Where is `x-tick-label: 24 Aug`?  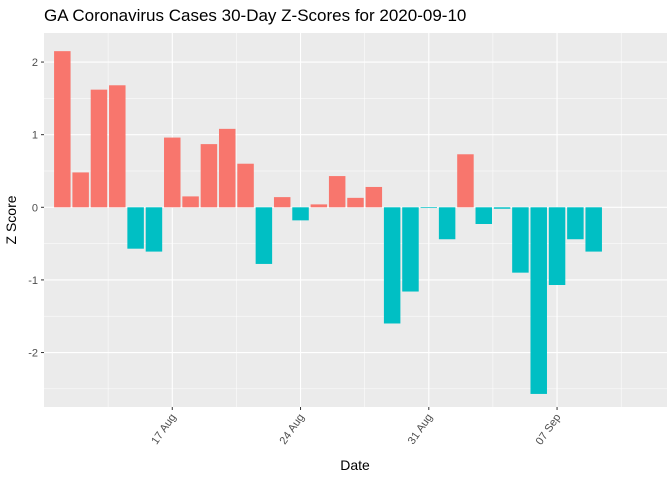
x-tick-label: 24 Aug is located at coordinates (292, 429).